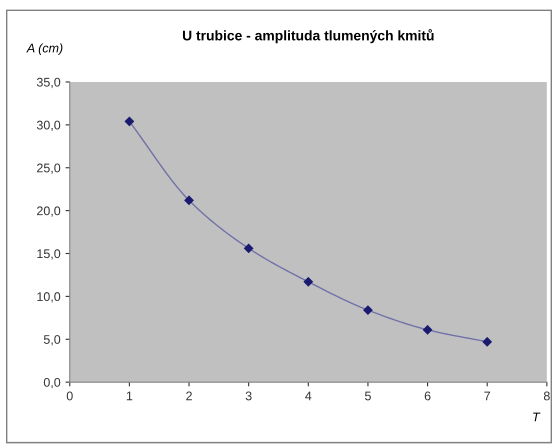 This screenshot has width=558, height=448. Describe the element at coordinates (44, 49) in the screenshot. I see `y-axis-title: A (cm)` at that location.